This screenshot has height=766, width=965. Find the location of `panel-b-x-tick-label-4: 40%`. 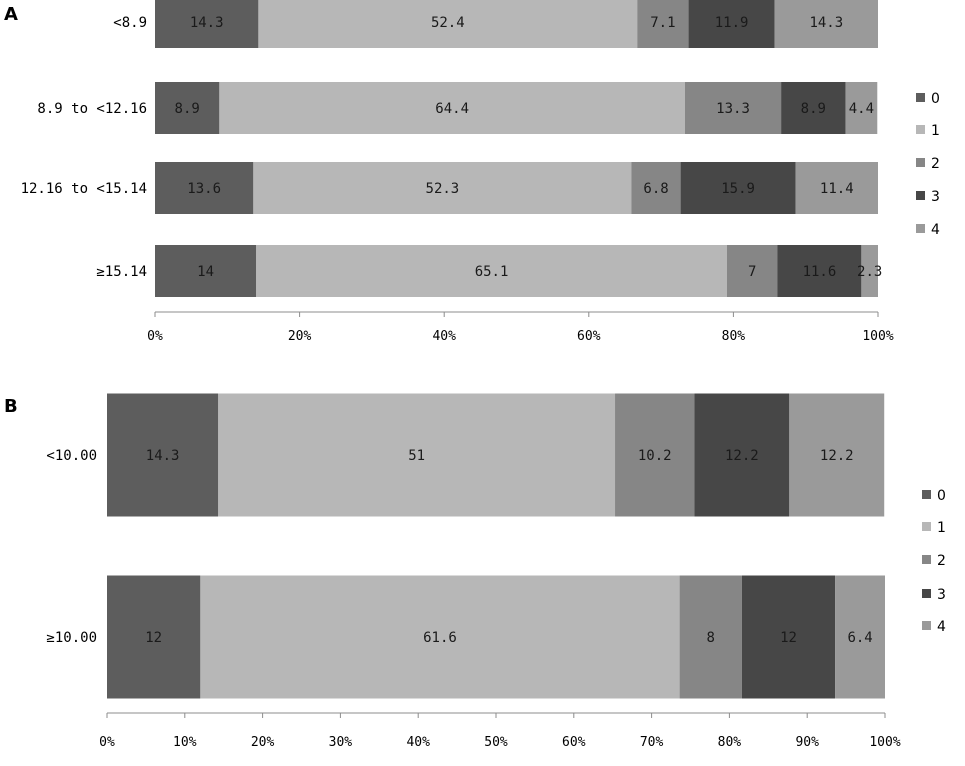

panel-b-x-tick-label-4: 40% is located at coordinates (418, 742).